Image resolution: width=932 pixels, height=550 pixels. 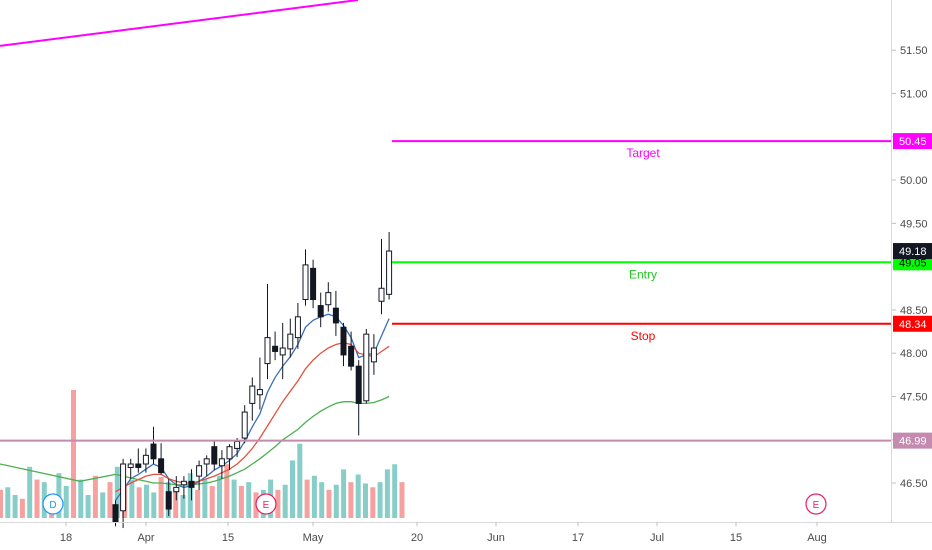 What do you see at coordinates (914, 484) in the screenshot?
I see `price-tick-label: 46.50` at bounding box center [914, 484].